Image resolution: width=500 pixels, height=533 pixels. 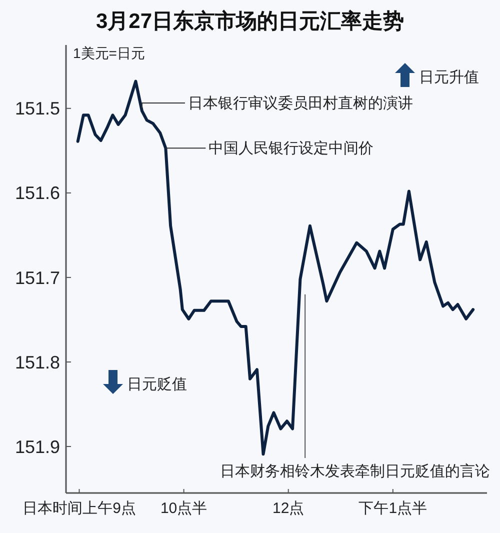 I want to click on y-tick-label: 151.6, so click(x=37, y=193).